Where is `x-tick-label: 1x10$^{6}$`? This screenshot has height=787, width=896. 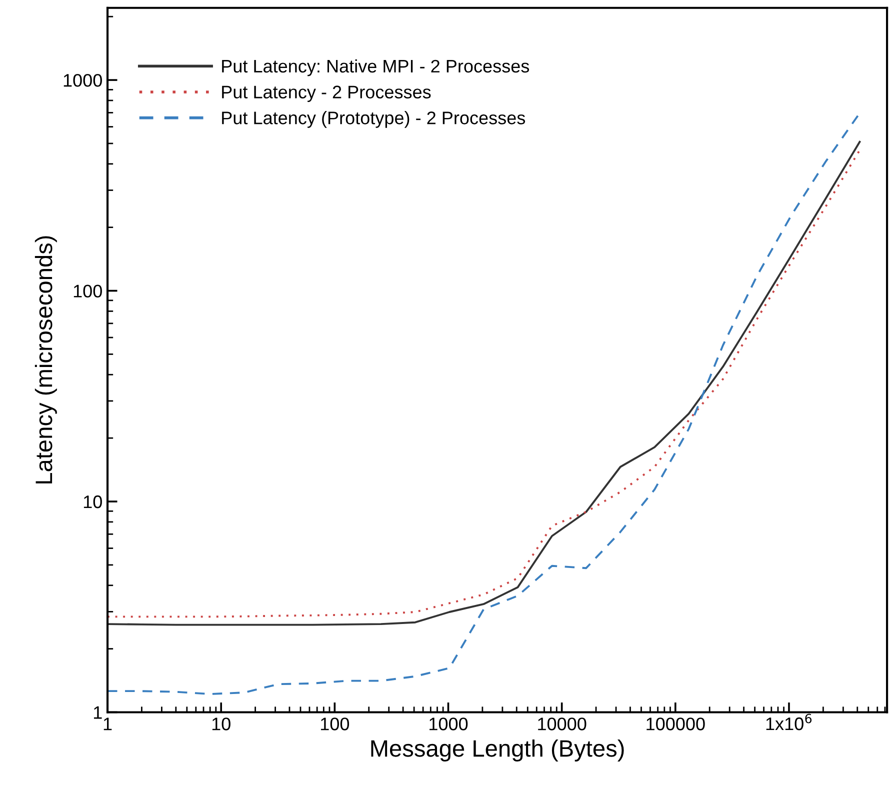
x-tick-label: 1x10$^{6}$ is located at coordinates (789, 722).